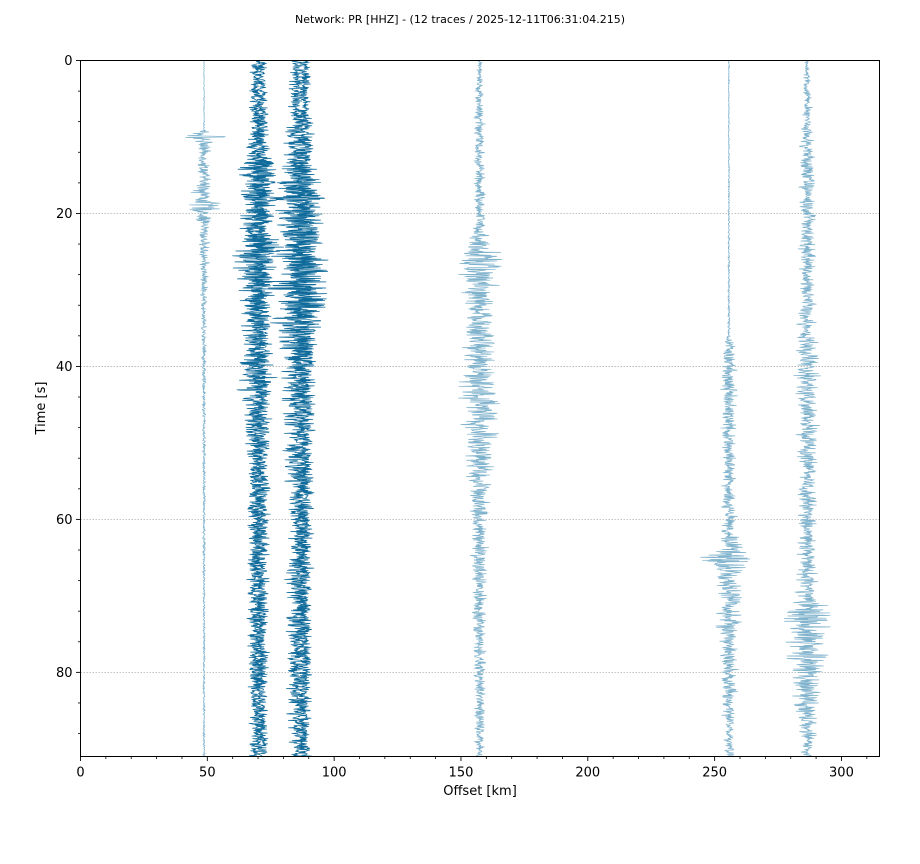 This screenshot has width=920, height=864. I want to click on y-tick-label-80: 80, so click(64, 673).